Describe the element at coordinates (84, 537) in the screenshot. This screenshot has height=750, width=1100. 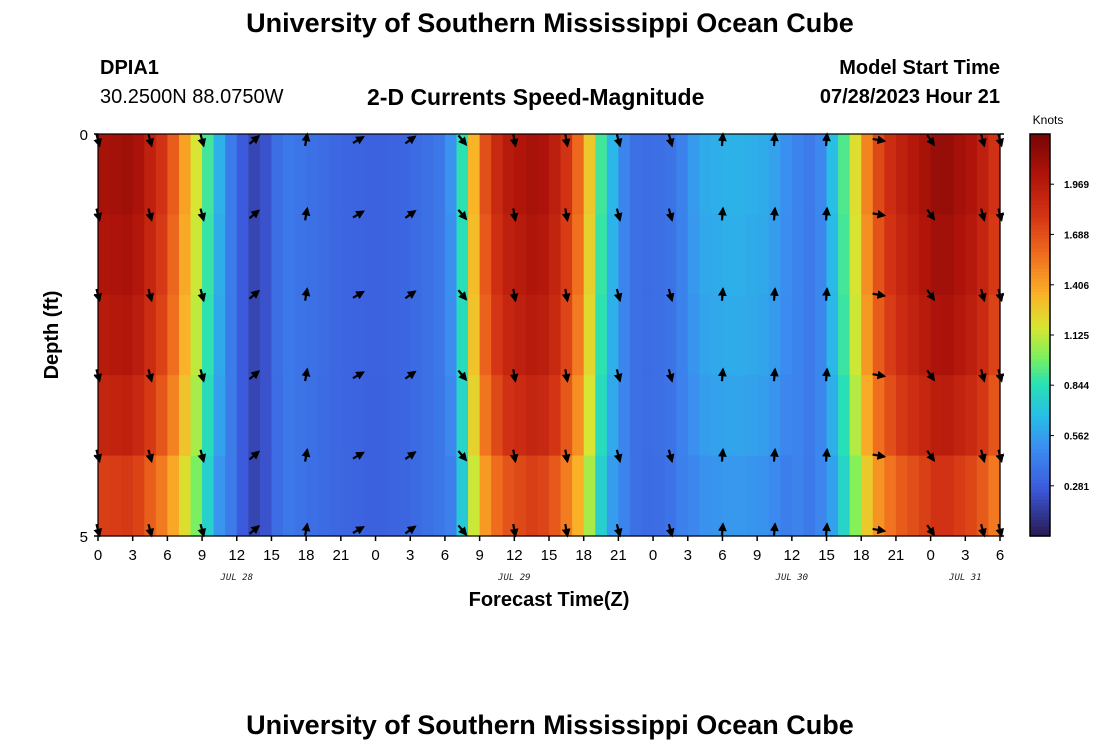
I see `y-tick-label: 5` at that location.